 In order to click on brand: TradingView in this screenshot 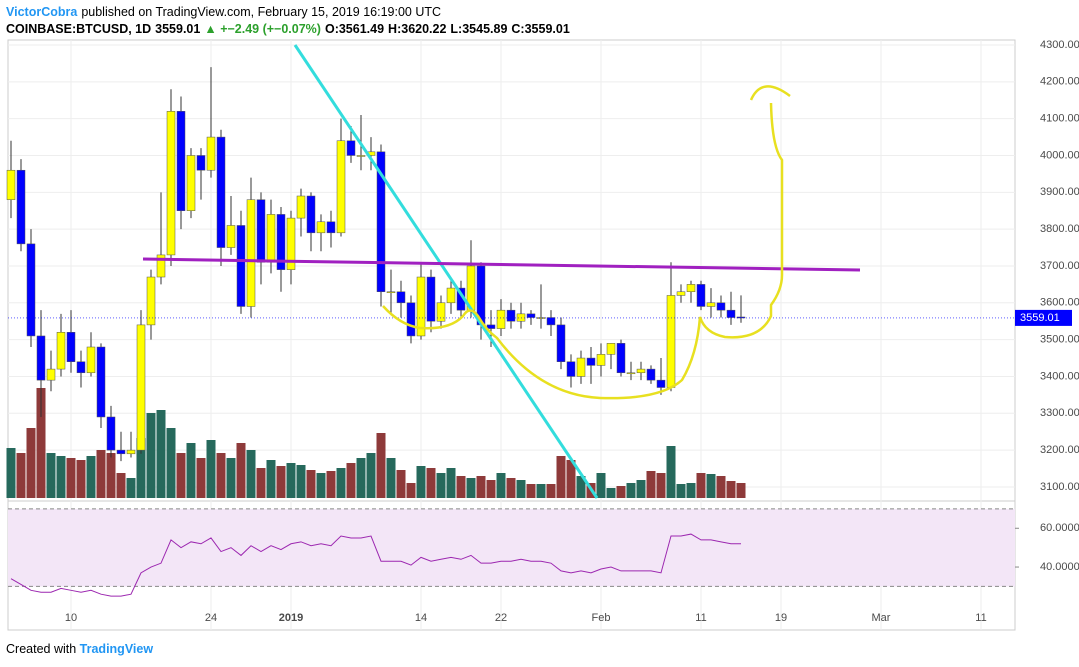, I will do `click(116, 649)`.